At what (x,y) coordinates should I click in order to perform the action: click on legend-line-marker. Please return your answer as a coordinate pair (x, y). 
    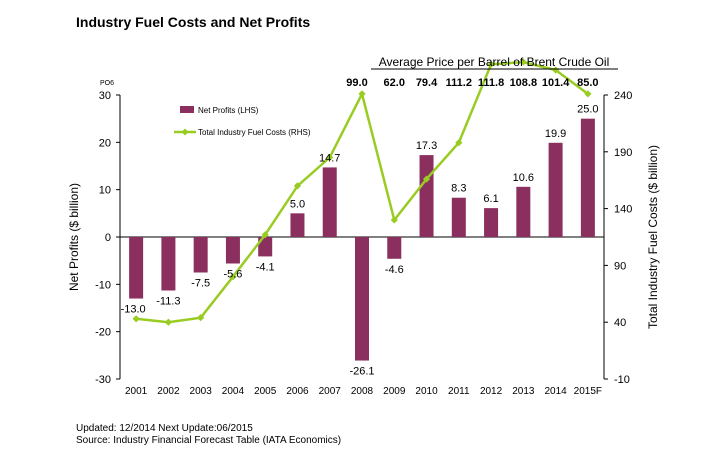
    Looking at the image, I should click on (185, 132).